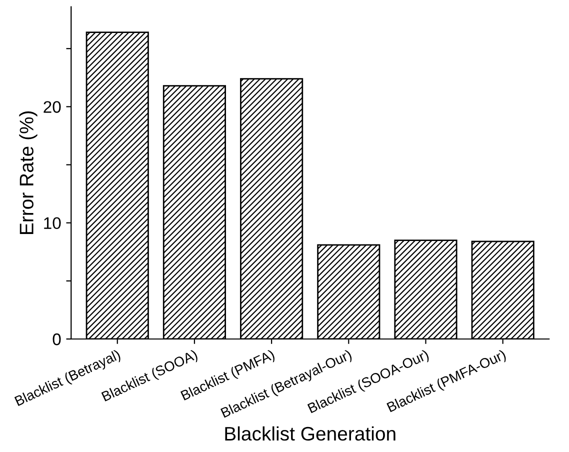  What do you see at coordinates (56, 339) in the screenshot?
I see `y-tick-label: 0` at bounding box center [56, 339].